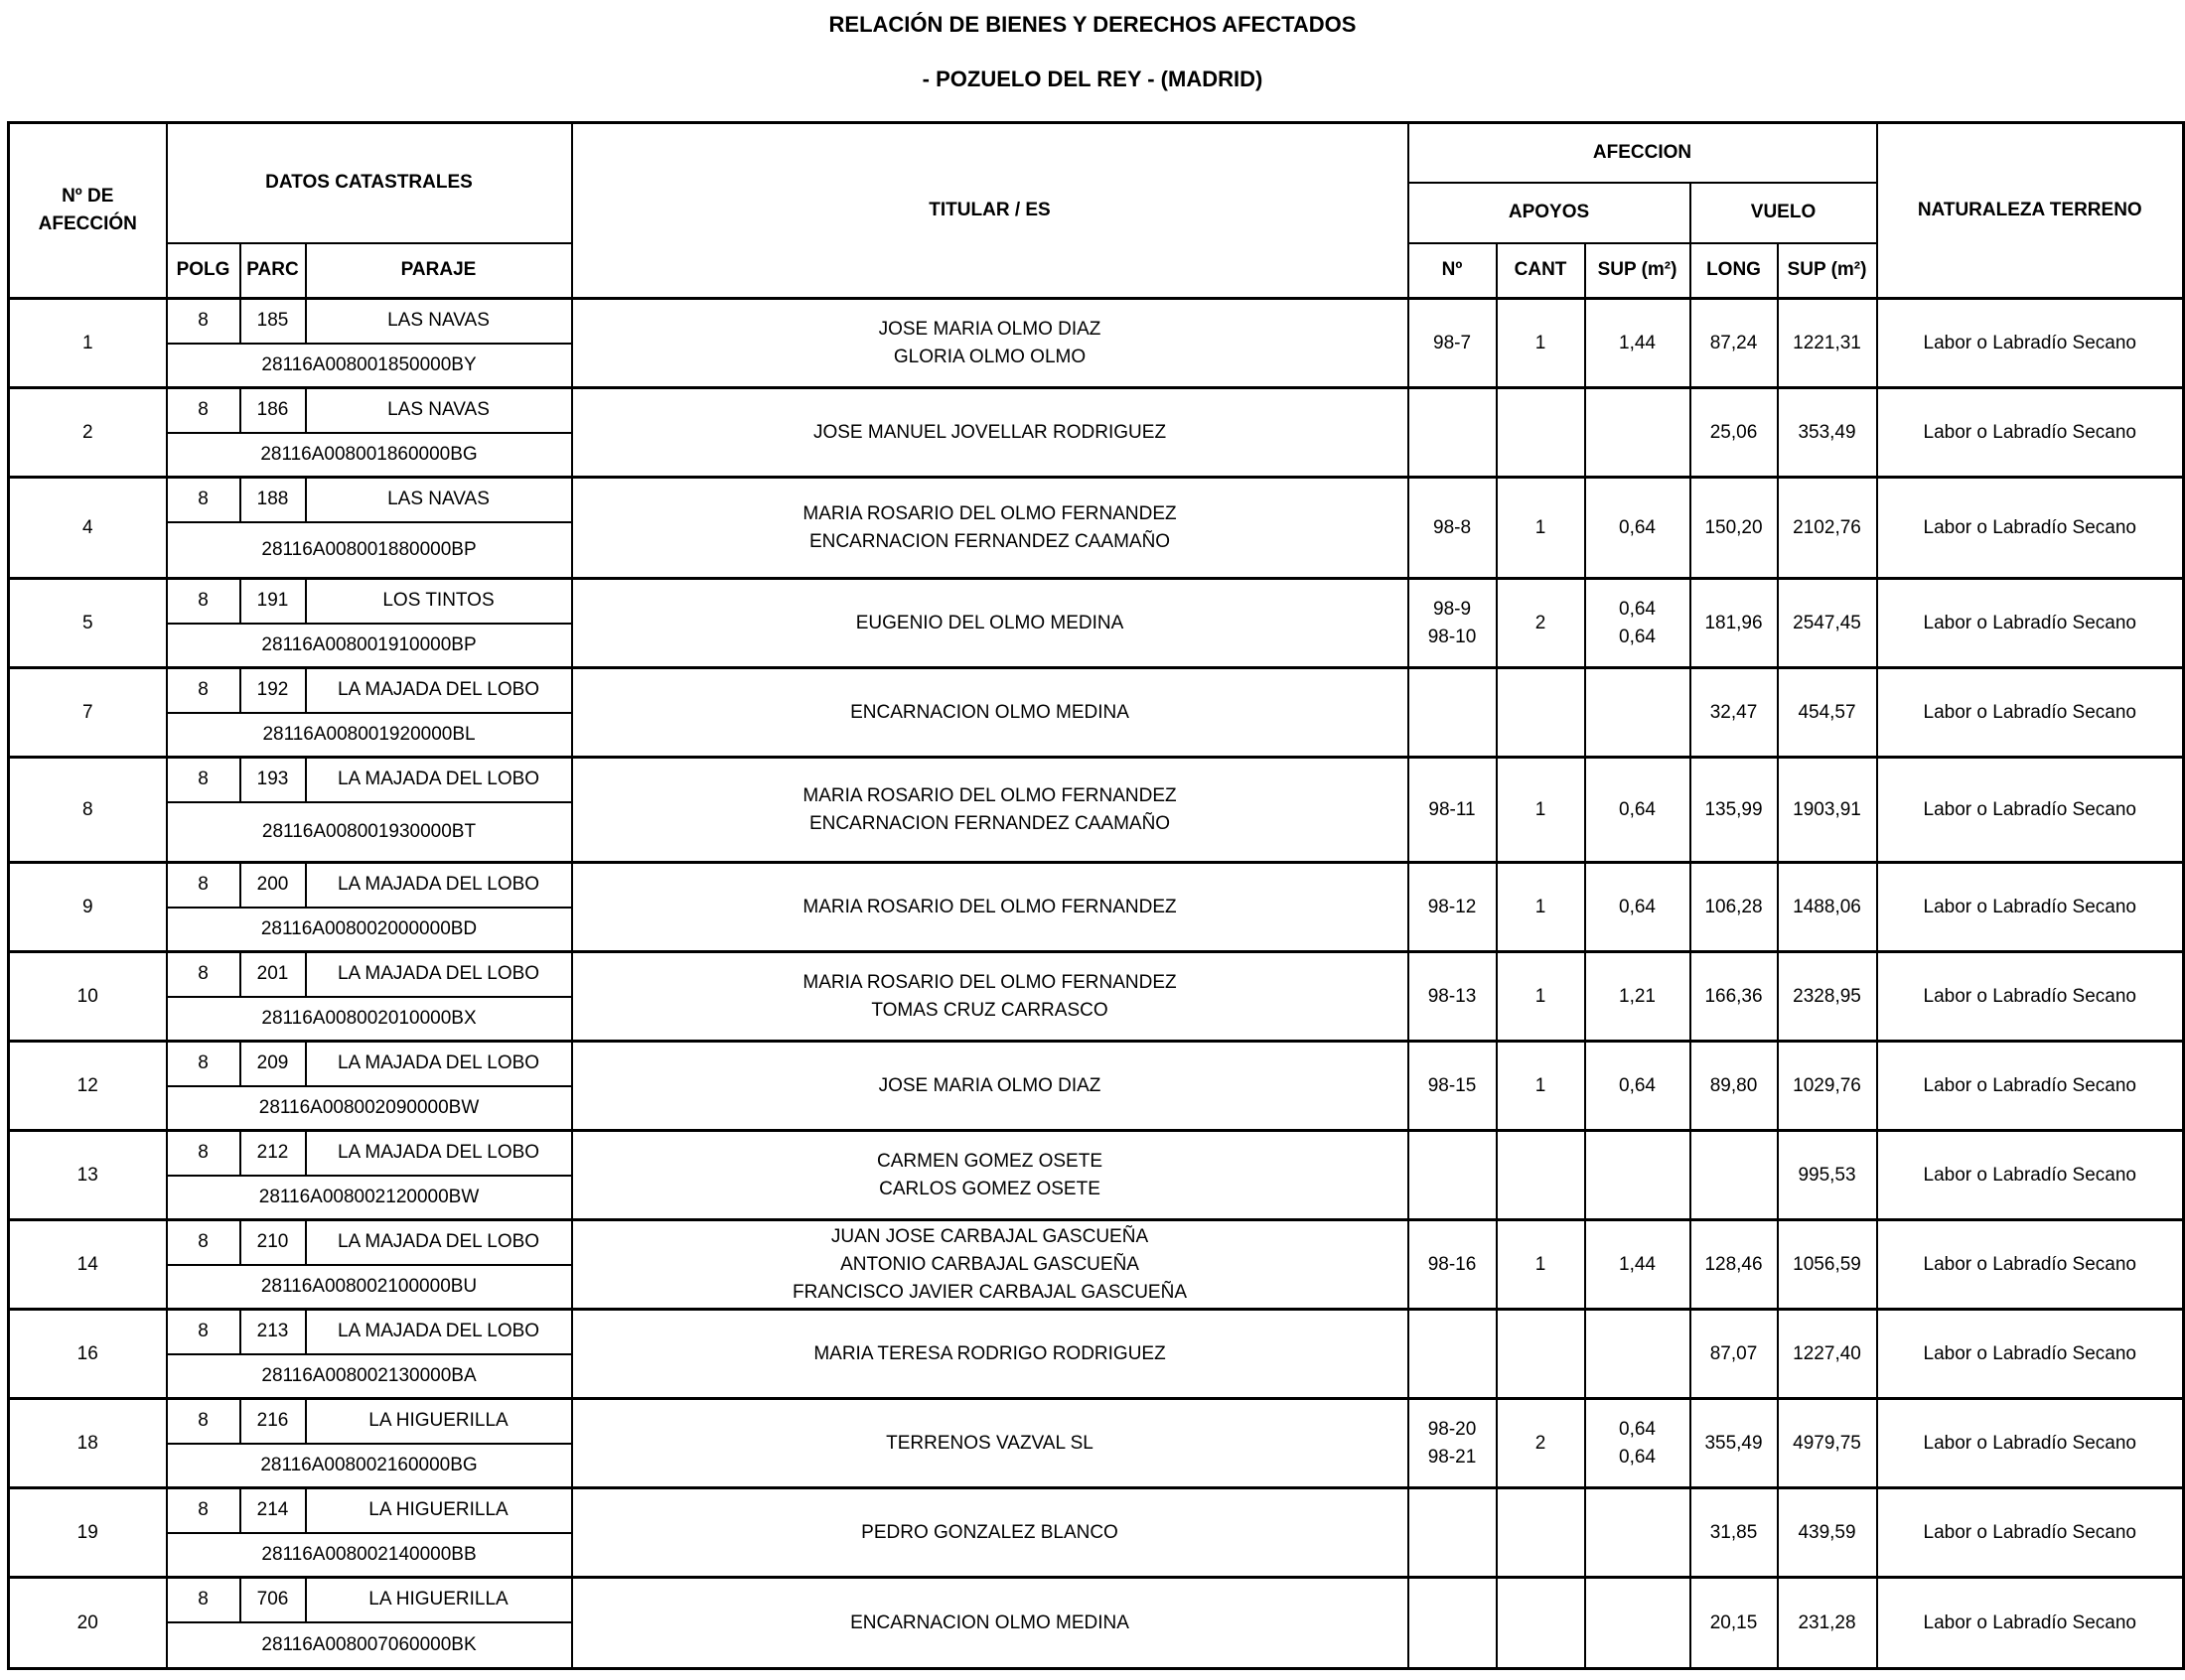  What do you see at coordinates (990, 210) in the screenshot?
I see `header-titular: TITULAR / ES` at bounding box center [990, 210].